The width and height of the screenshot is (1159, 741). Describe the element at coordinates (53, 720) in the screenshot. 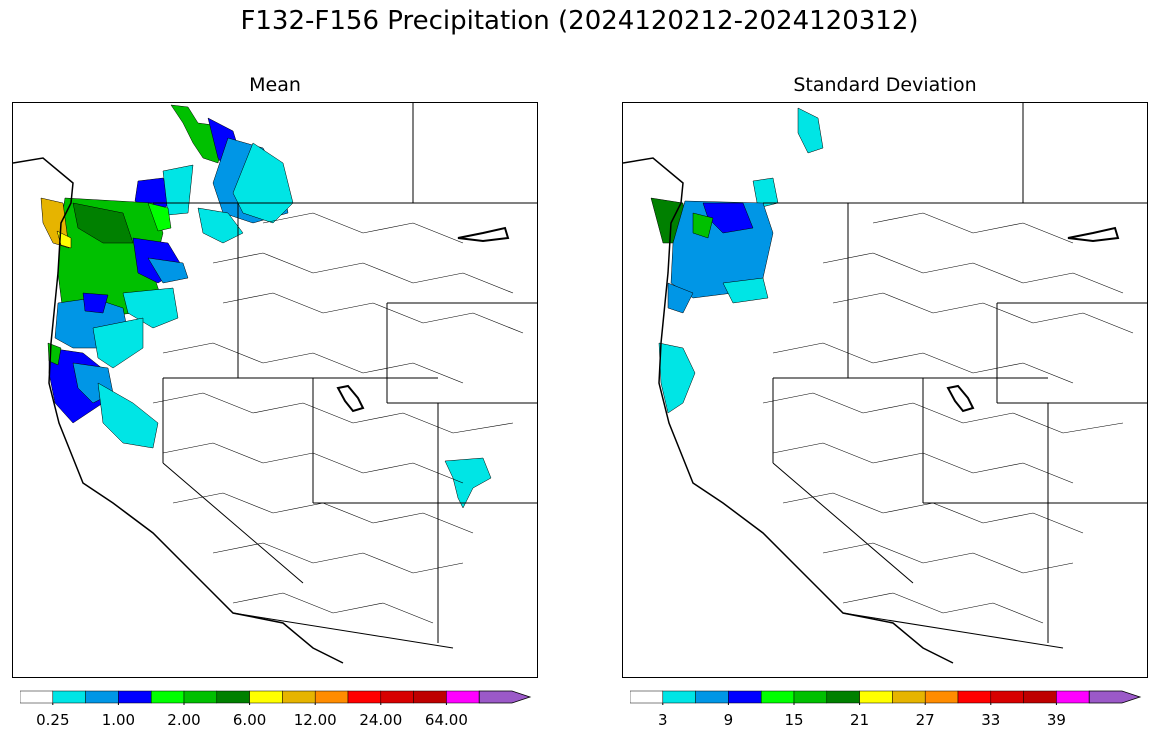

I see `mean-colorbar-tick-label: 0.25` at that location.